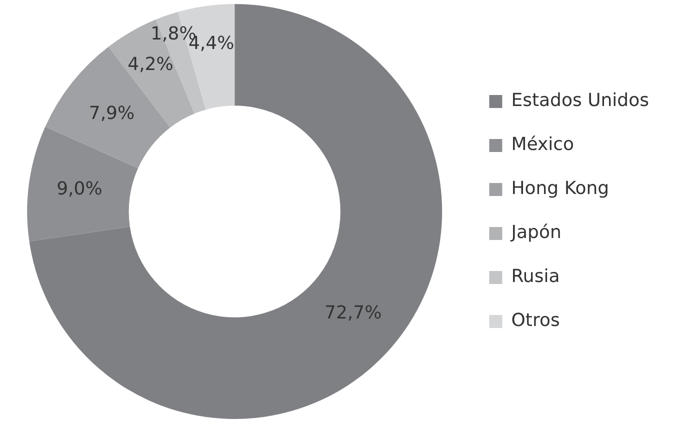  Describe the element at coordinates (535, 277) in the screenshot. I see `legend-label: Rusia` at that location.